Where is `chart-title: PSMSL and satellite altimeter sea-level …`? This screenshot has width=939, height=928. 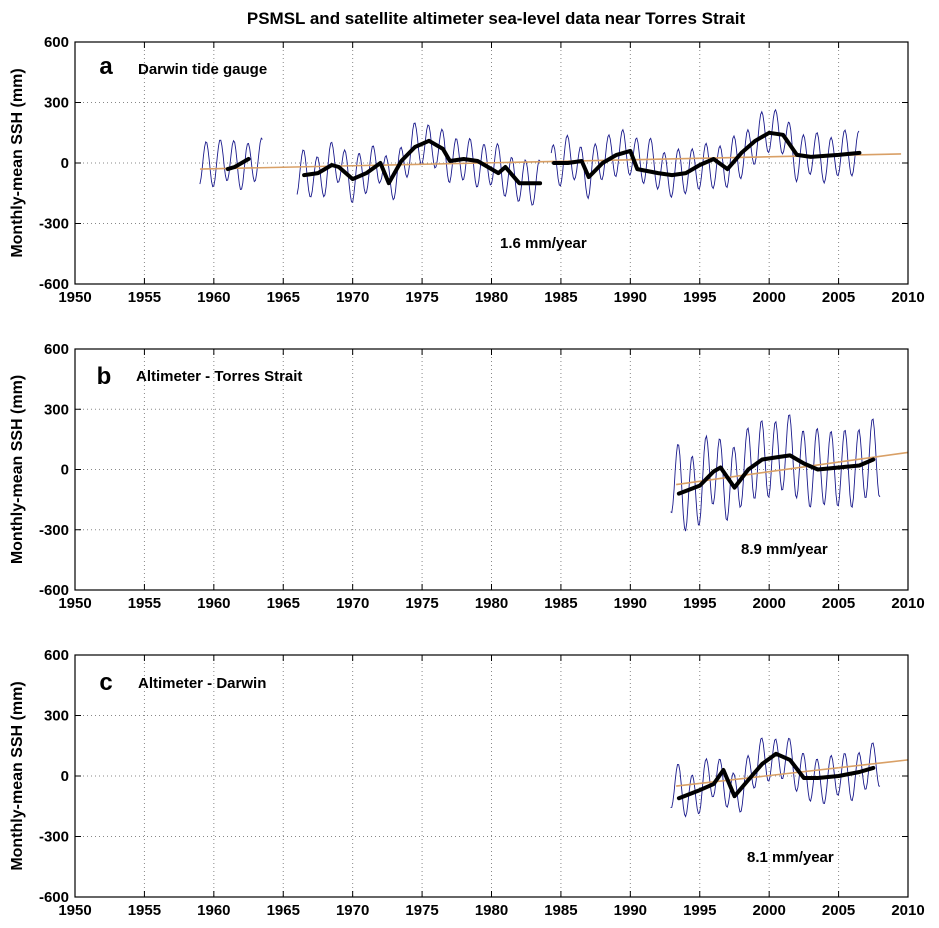
chart-title: PSMSL and satellite altimeter sea-level … is located at coordinates (496, 18).